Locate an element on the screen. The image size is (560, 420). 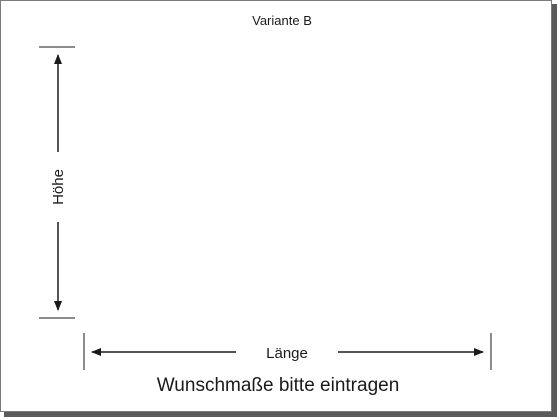
instruction-text: Wunschmaße bitte eintragen is located at coordinates (278, 385).